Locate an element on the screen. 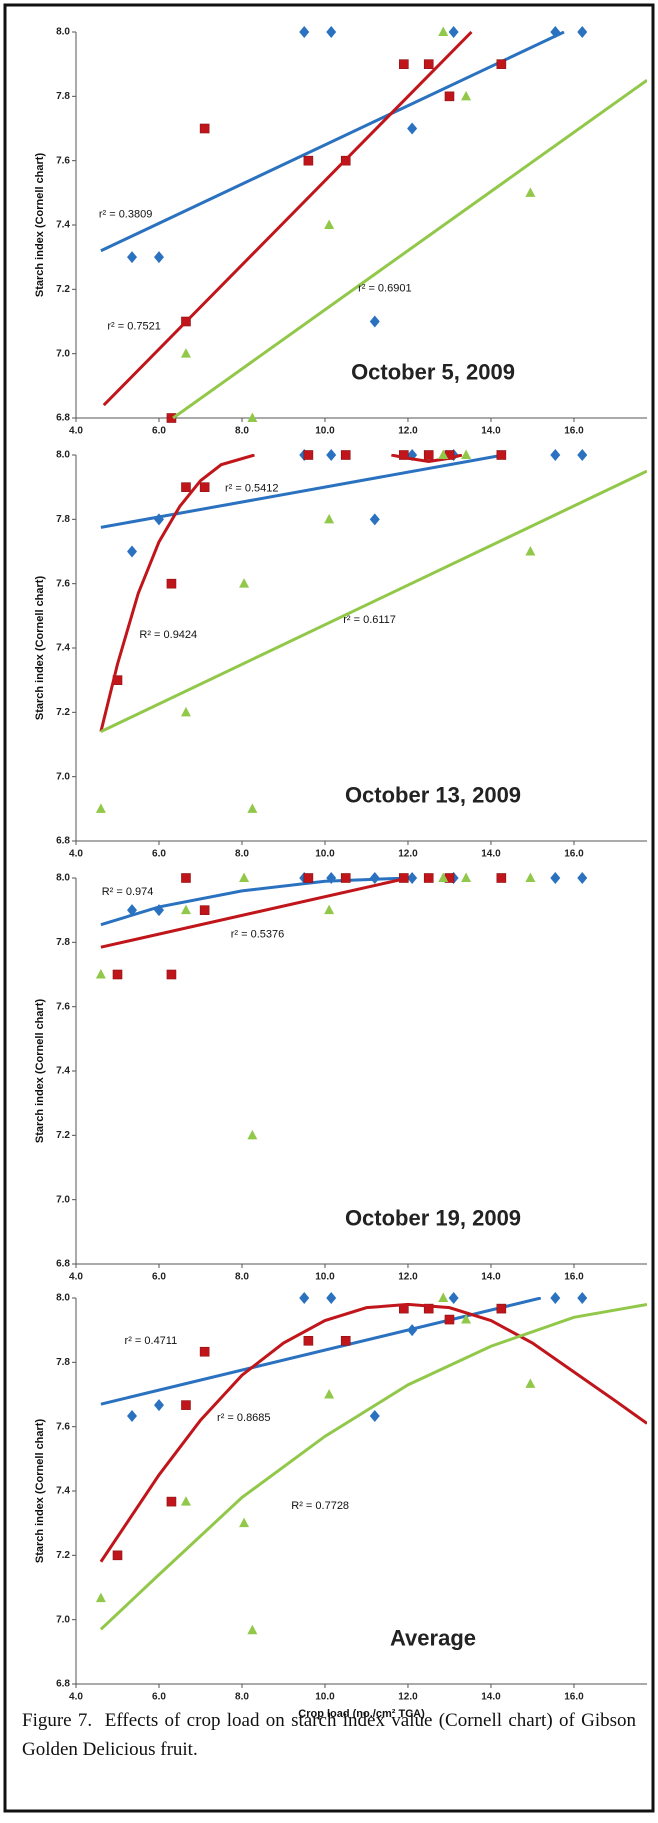  r2-label: r² = 0.5412 is located at coordinates (252, 488).